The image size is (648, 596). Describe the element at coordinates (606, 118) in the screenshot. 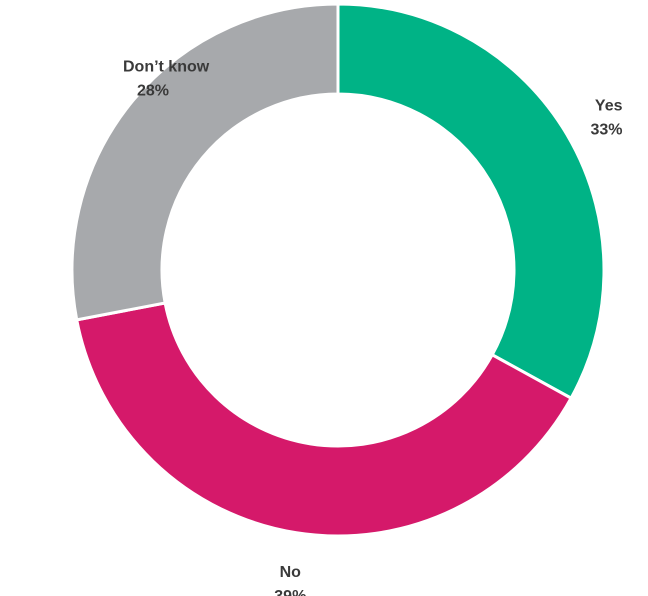

I see `label-yes: Yes 33%` at that location.